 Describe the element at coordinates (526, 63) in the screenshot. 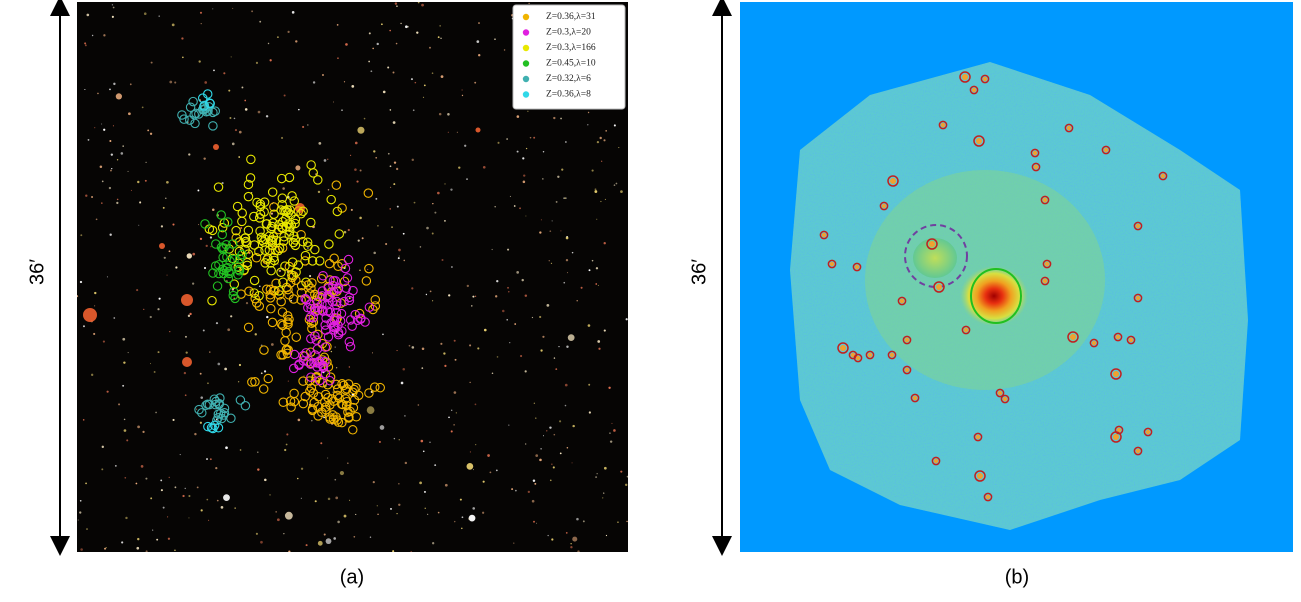

I see `legend-swatch` at that location.